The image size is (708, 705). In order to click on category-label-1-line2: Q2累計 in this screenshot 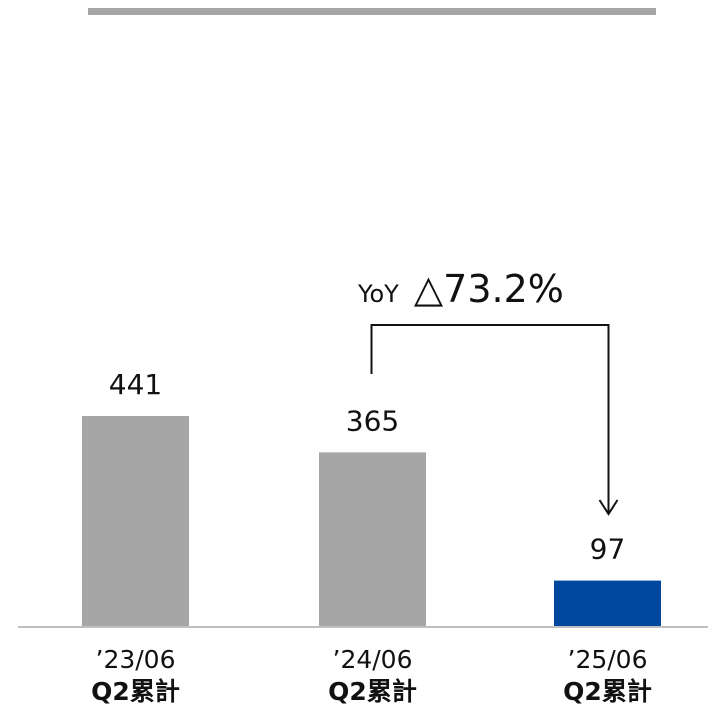, I will do `click(372, 691)`.